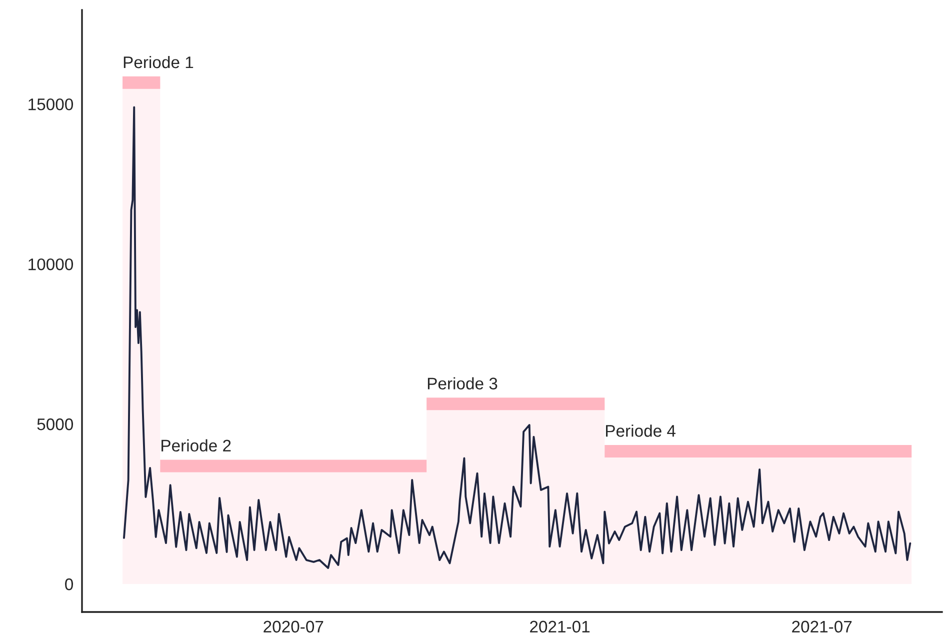 Image resolution: width=944 pixels, height=638 pixels. Describe the element at coordinates (463, 383) in the screenshot. I see `annotation: Periode 3` at that location.